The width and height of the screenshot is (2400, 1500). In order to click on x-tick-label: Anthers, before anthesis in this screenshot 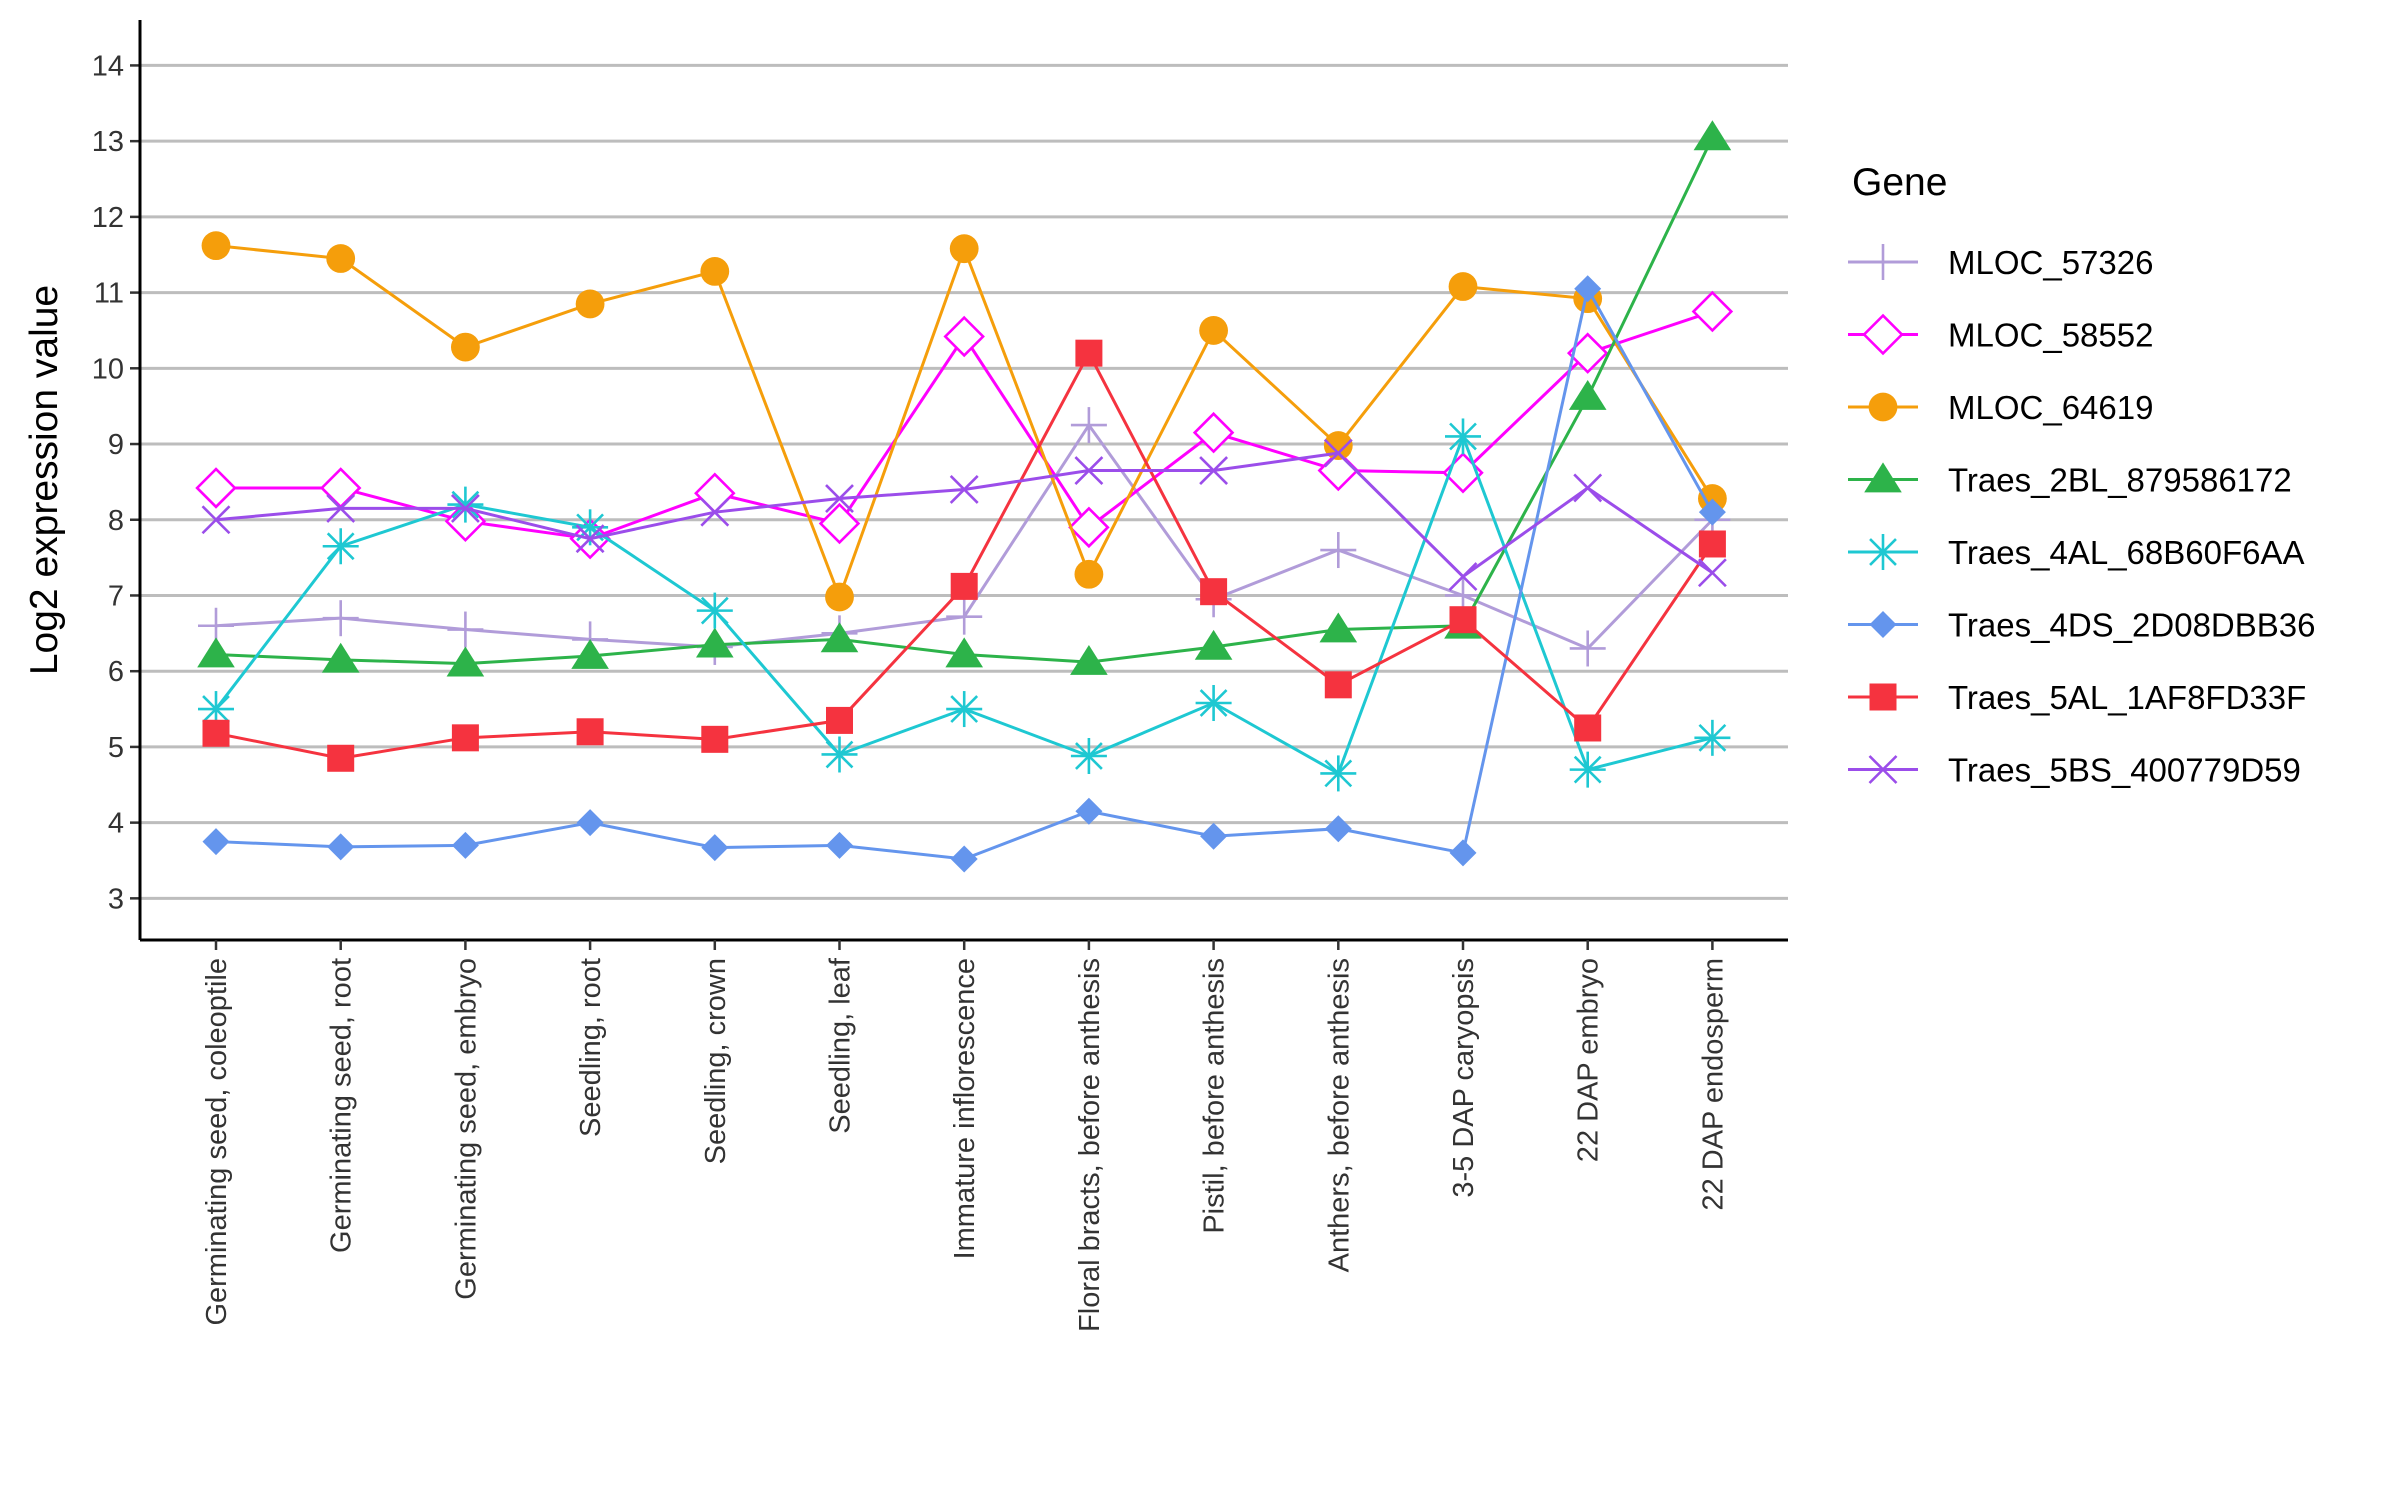, I will do `click(1339, 1115)`.